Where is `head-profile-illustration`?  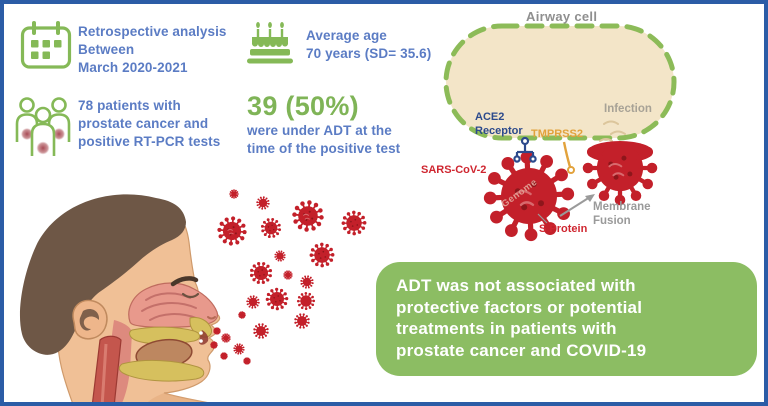
head-profile-illustration is located at coordinates (120, 298).